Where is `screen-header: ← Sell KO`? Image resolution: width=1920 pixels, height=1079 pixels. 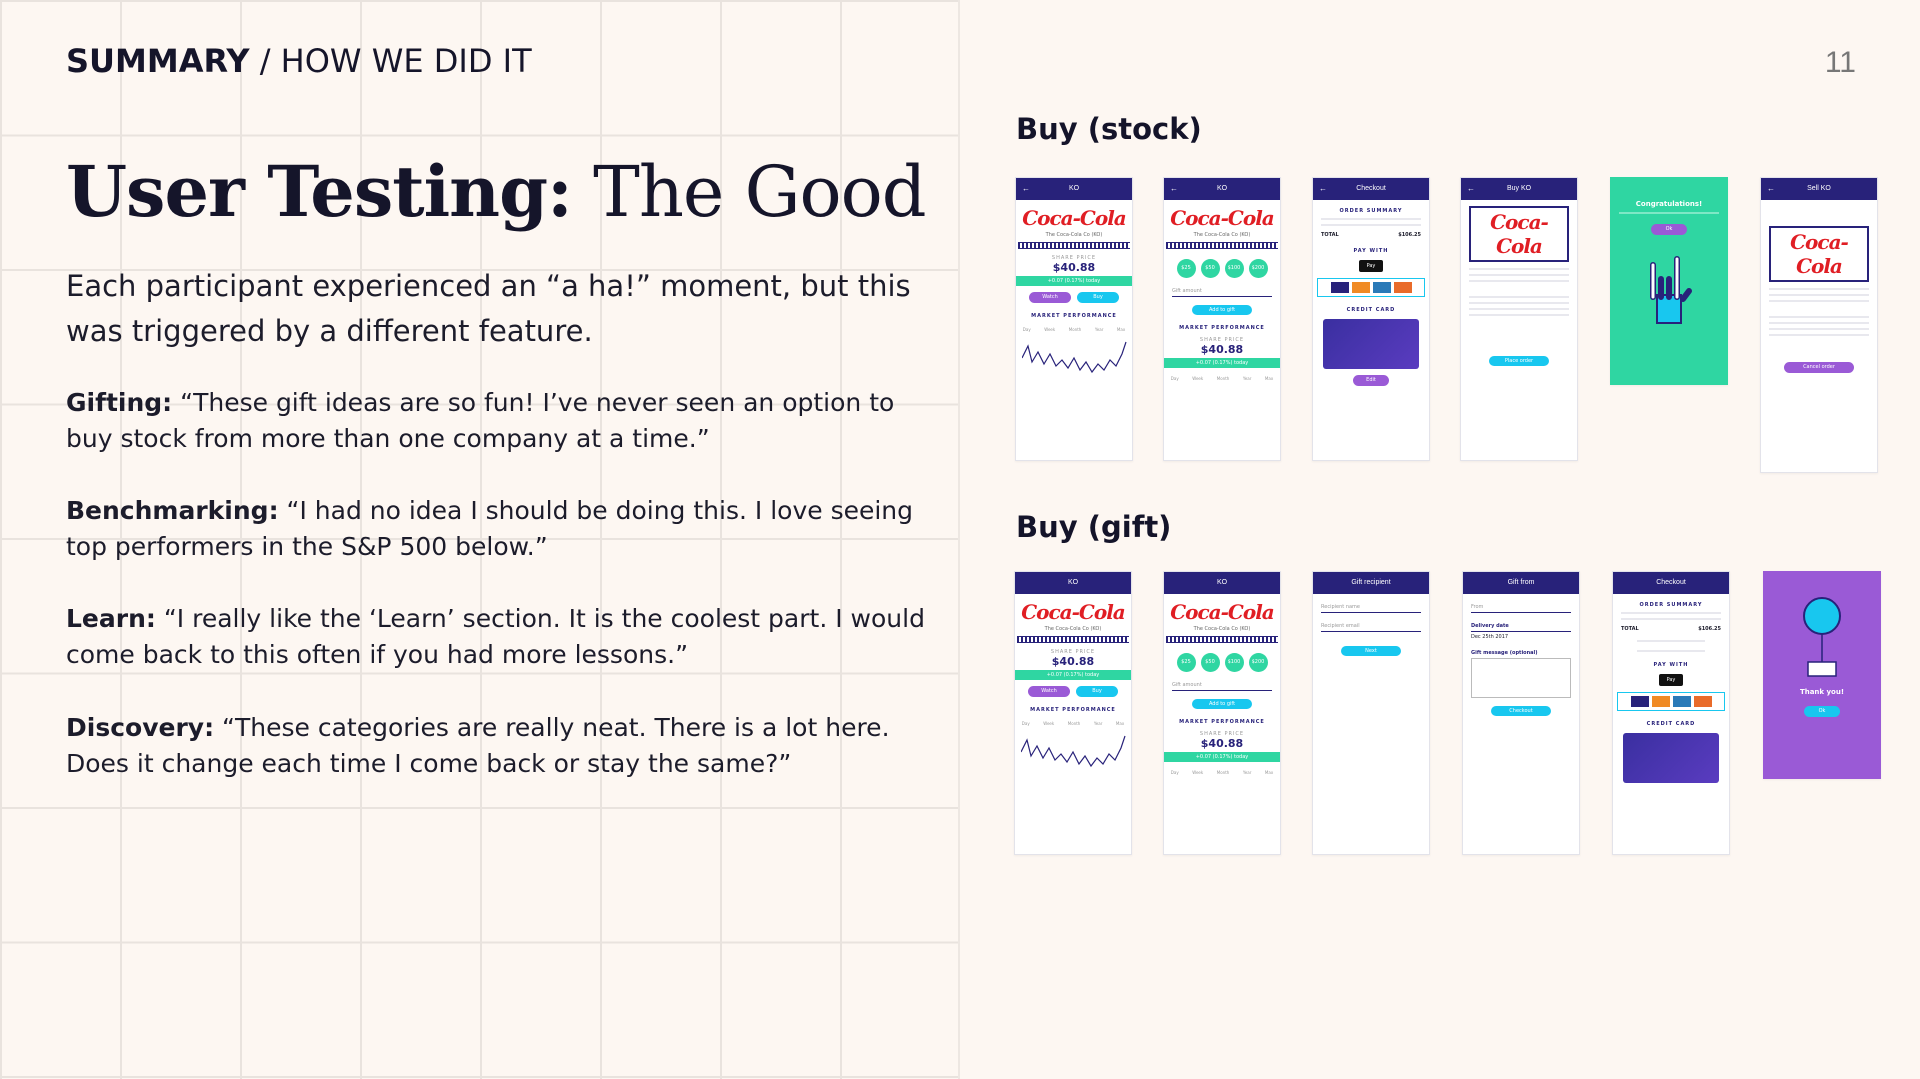
screen-header: ← Sell KO is located at coordinates (1819, 189).